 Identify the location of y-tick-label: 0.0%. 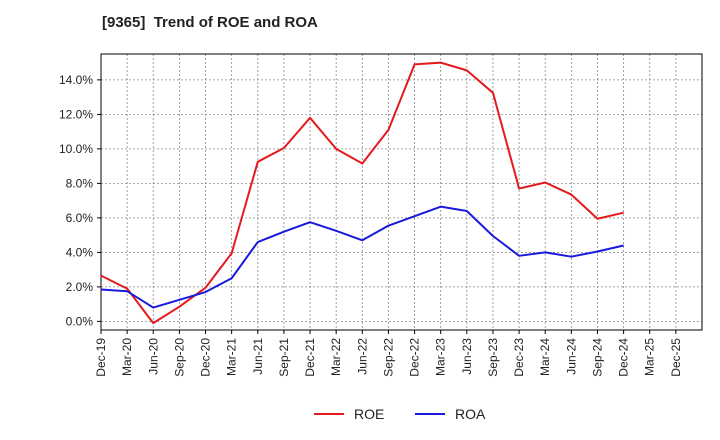
(80, 321).